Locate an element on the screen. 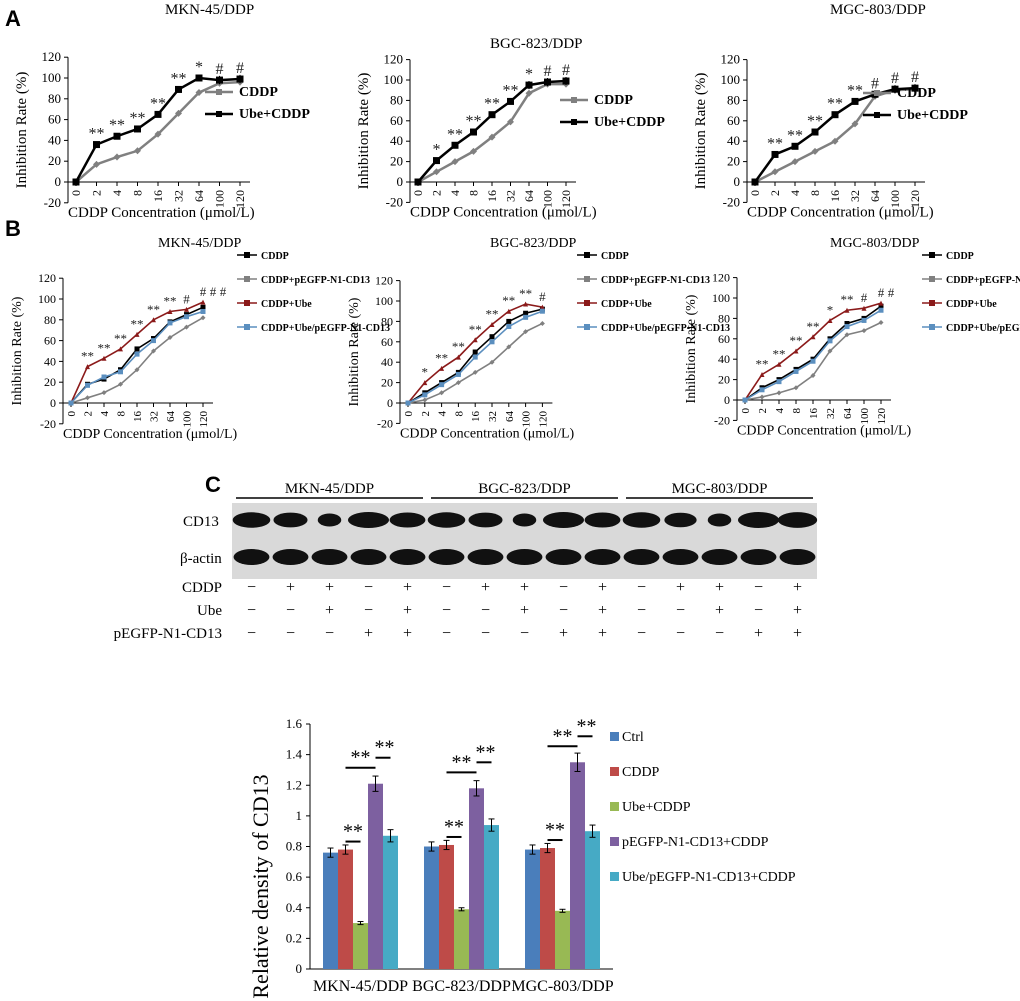  y-tick-label: -20 is located at coordinates (52, 202).